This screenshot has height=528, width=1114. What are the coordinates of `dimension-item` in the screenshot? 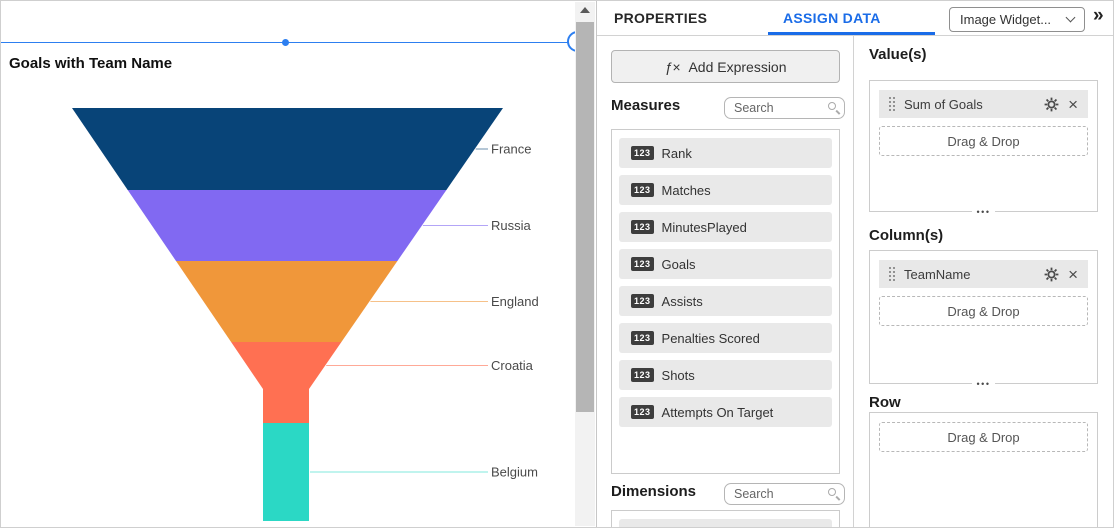 It's located at (725, 523).